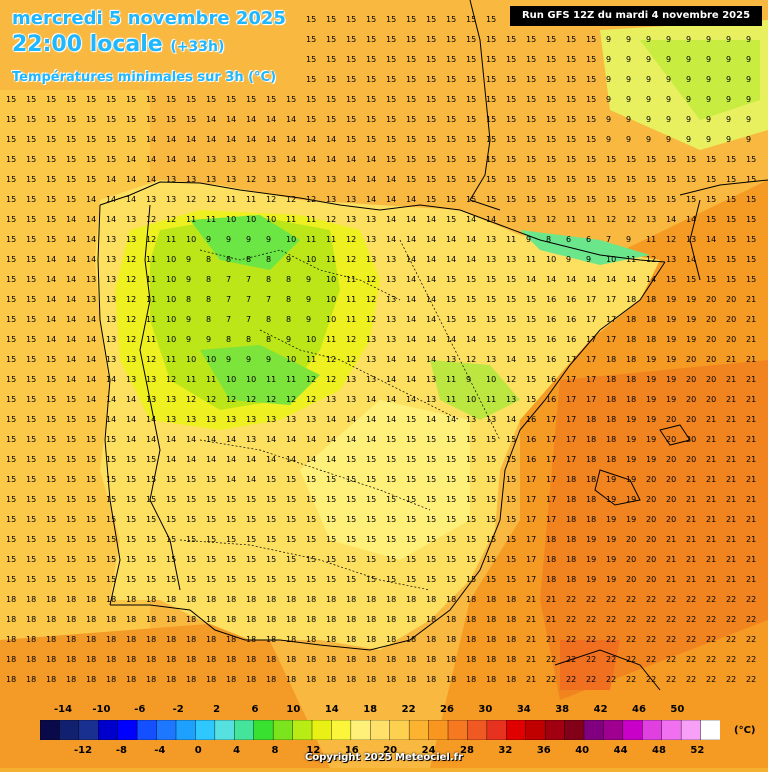  Describe the element at coordinates (551, 519) in the screenshot. I see `grid-temperature-value: 17` at that location.